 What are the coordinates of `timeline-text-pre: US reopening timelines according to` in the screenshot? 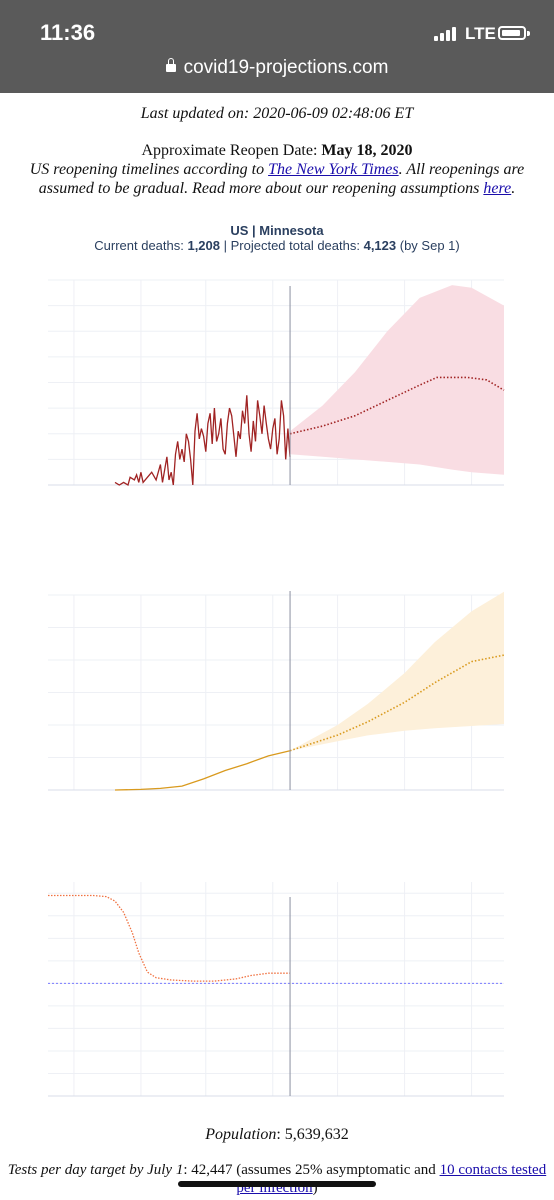 It's located at (149, 169).